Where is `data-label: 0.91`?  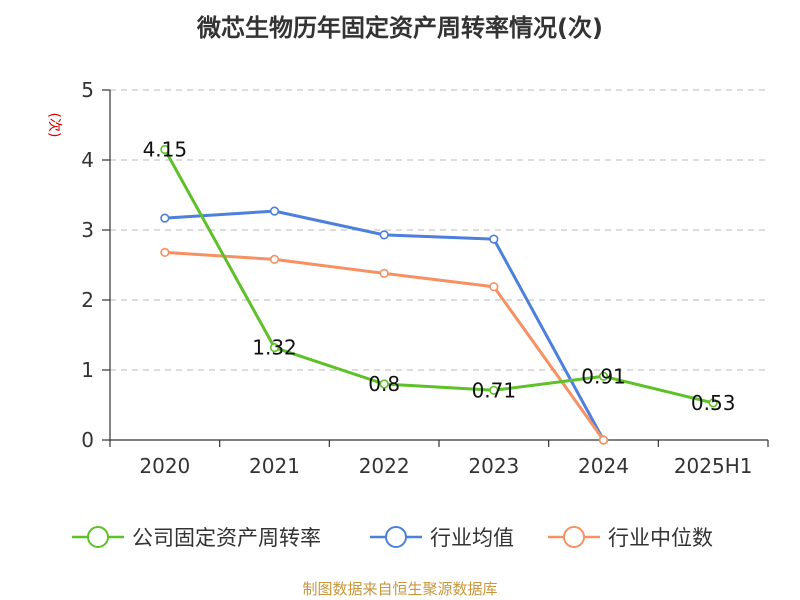
data-label: 0.91 is located at coordinates (603, 376).